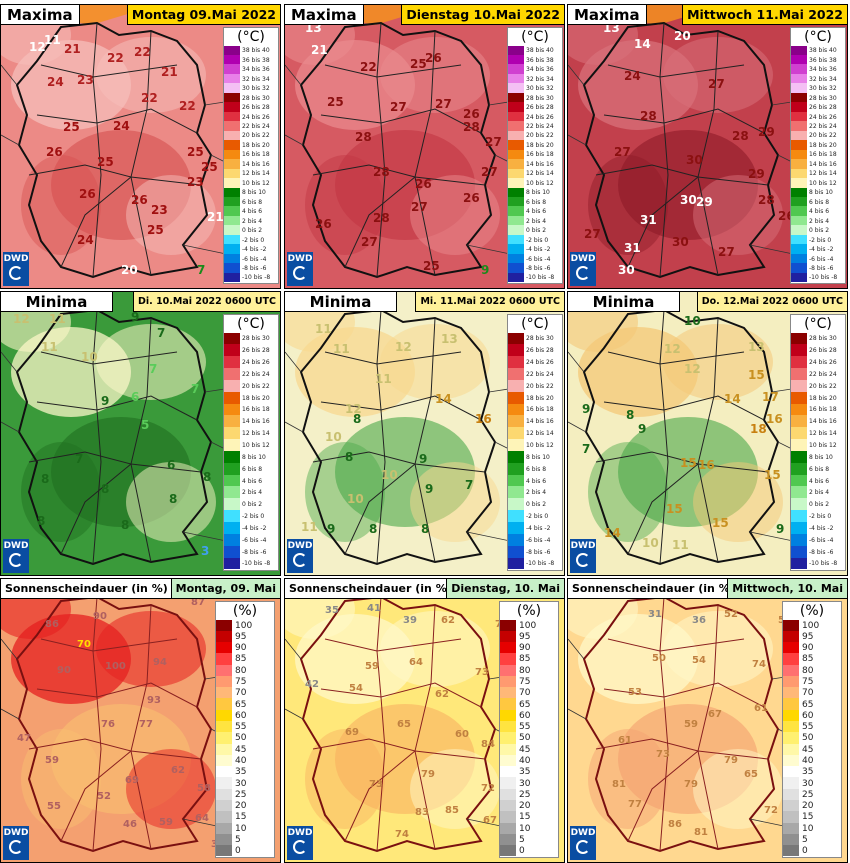 The width and height of the screenshot is (850, 863). Describe the element at coordinates (691, 784) in the screenshot. I see `map-value-label: 79` at that location.